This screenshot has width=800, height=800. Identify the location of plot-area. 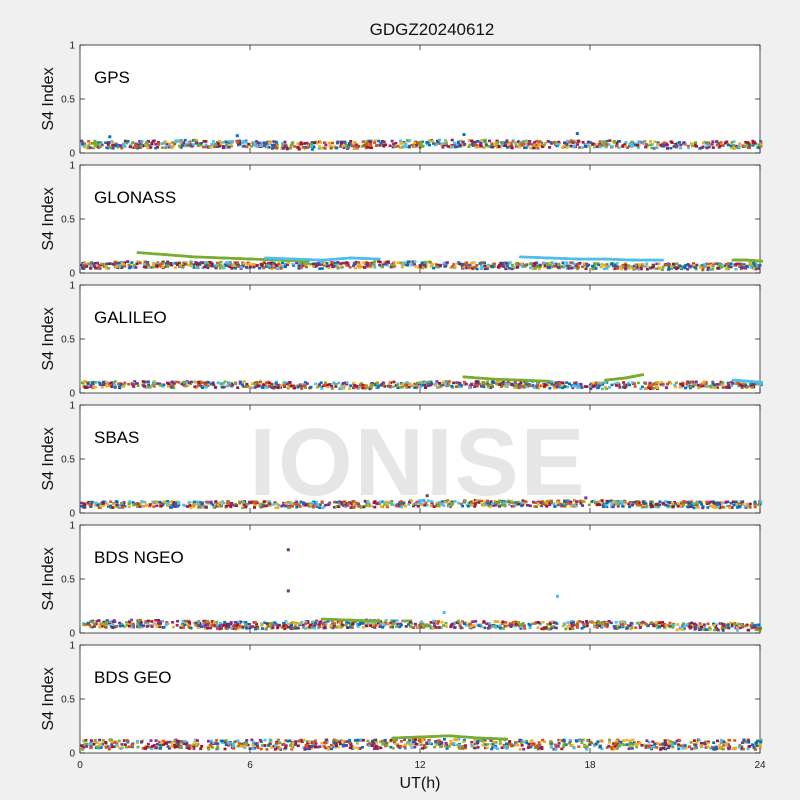
(420, 99).